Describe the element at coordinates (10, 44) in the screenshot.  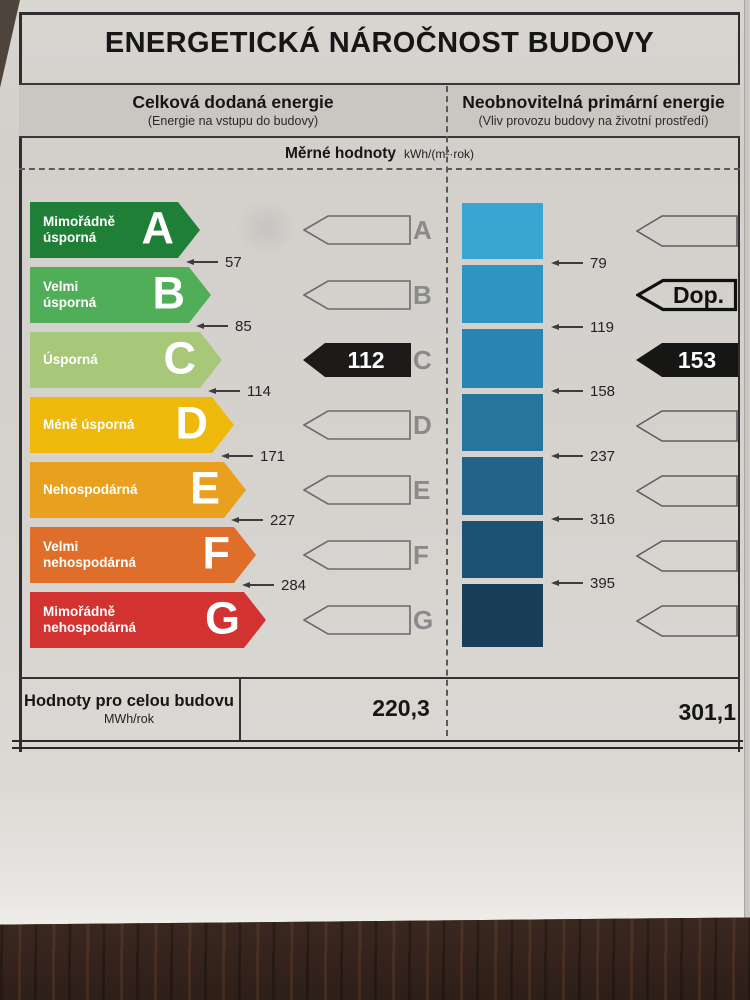
I see `table-corner-wedge` at that location.